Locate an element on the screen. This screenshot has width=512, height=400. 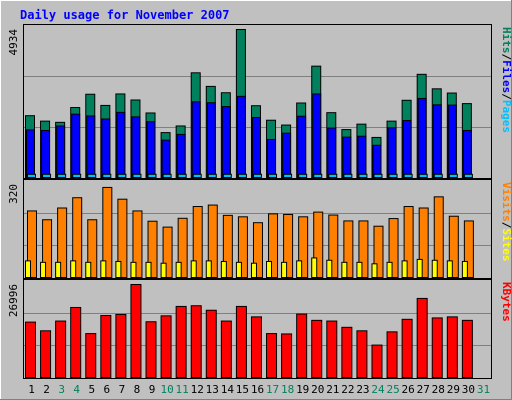
day-label-6: 6 is located at coordinates (107, 389).